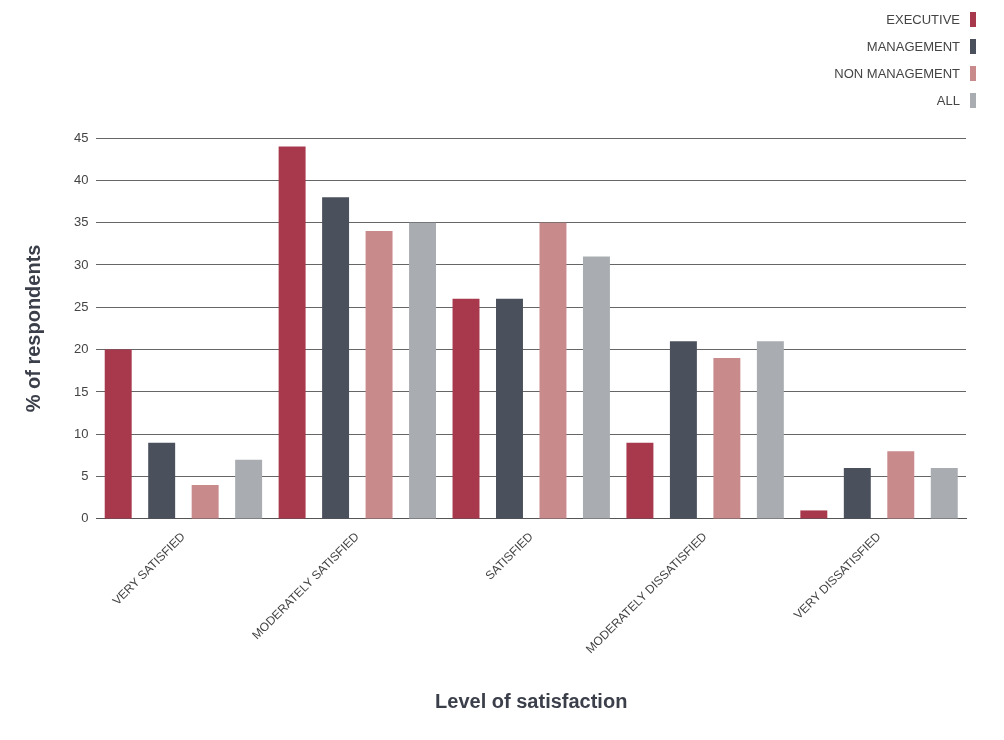 This screenshot has width=1004, height=740. I want to click on legend-label: EXECUTIVE, so click(923, 19).